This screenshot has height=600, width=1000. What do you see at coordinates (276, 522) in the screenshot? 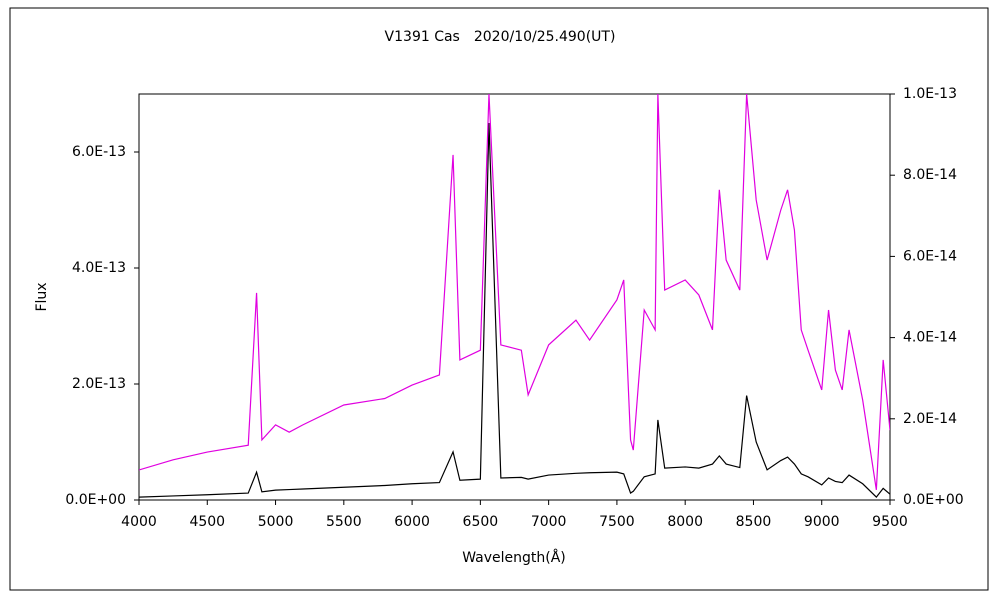
I see `x-tick-label: 5000` at bounding box center [276, 522].